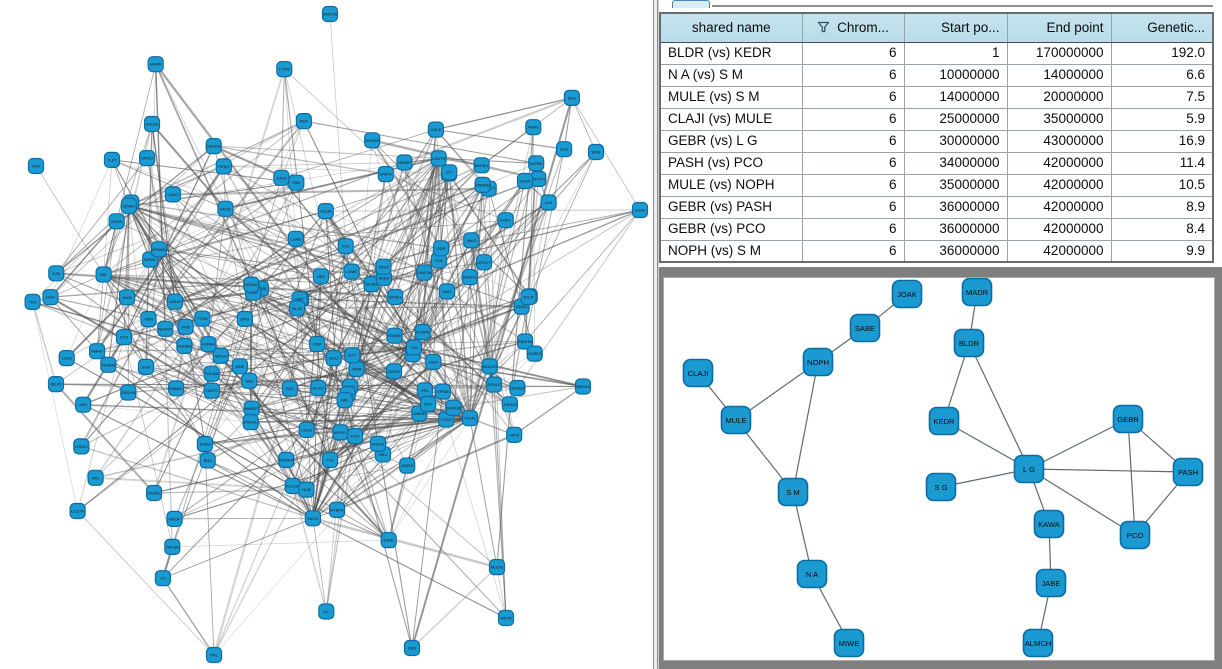 This screenshot has height=669, width=1222. What do you see at coordinates (128, 392) in the screenshot?
I see `graph-node: EBSHM` at bounding box center [128, 392].